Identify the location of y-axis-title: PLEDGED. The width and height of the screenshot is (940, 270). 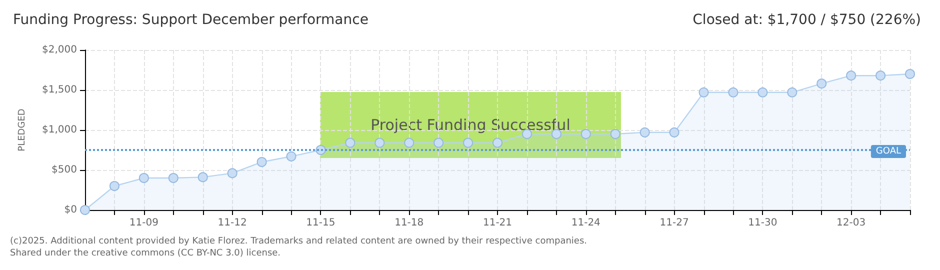
(23, 130).